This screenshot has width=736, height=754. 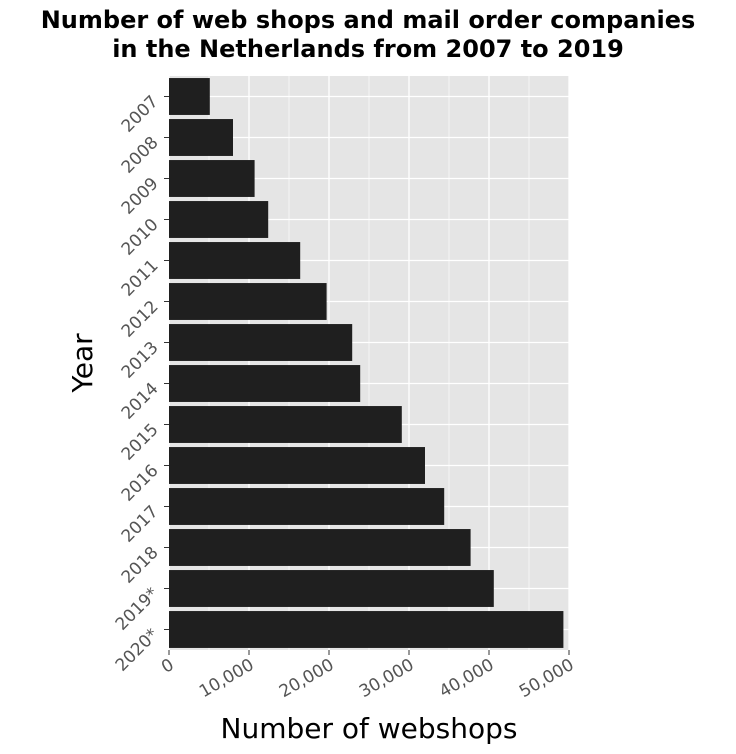 What do you see at coordinates (235, 260) in the screenshot?
I see `bar-2011` at bounding box center [235, 260].